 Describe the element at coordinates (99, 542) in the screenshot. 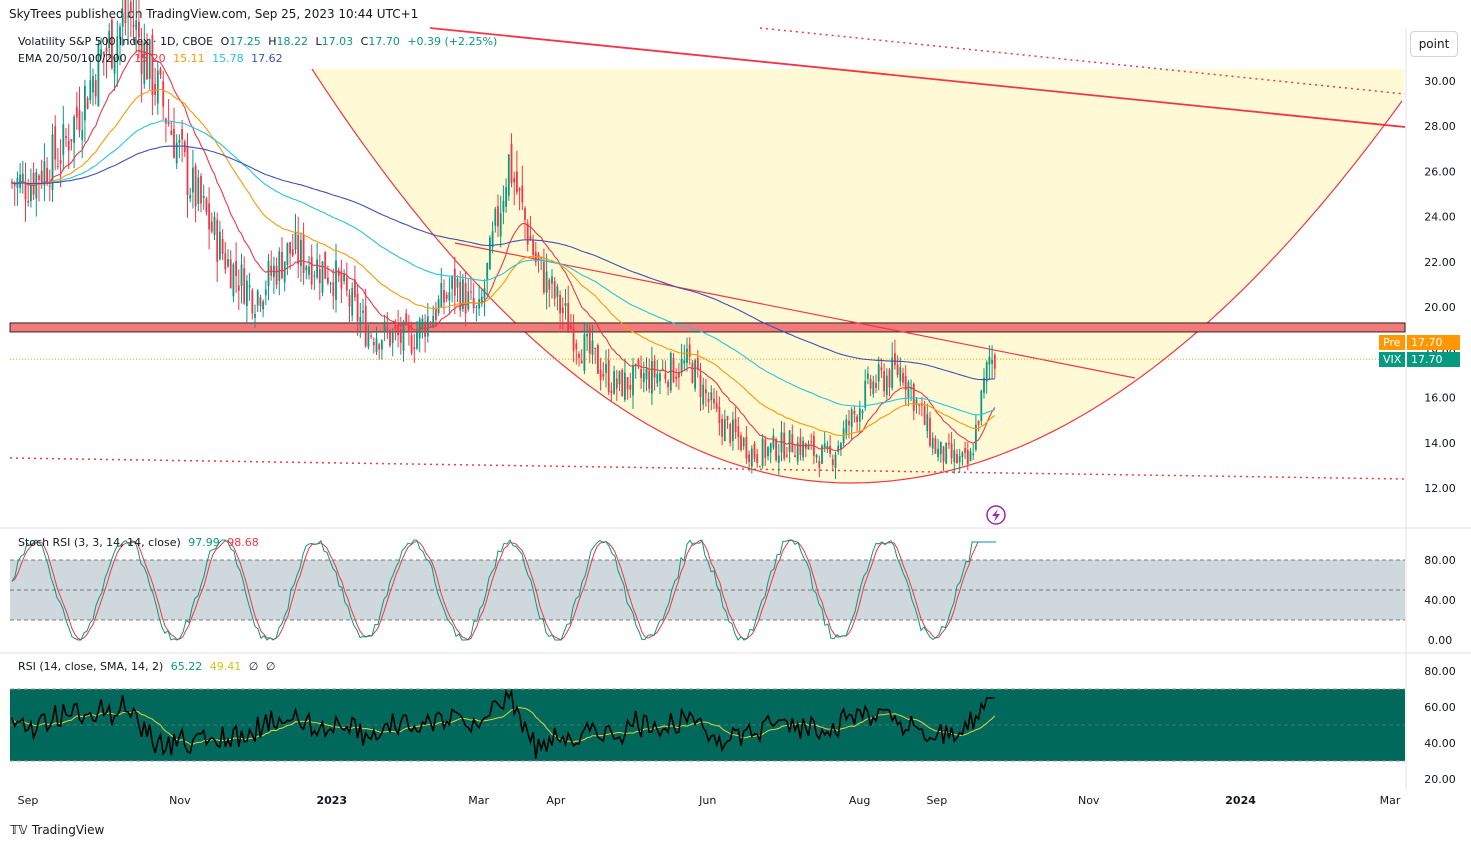

I see `stoch-label: Stoch RSI (3, 3, 14, 14, close)` at that location.